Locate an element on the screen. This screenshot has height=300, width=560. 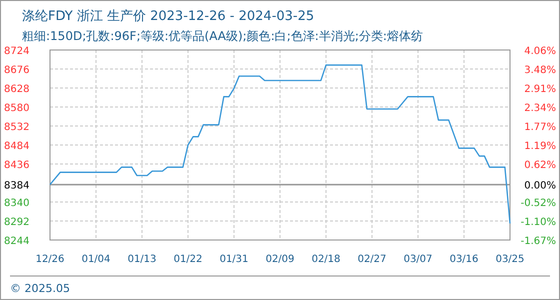
y-tick-label: 8384 is located at coordinates (17, 186).